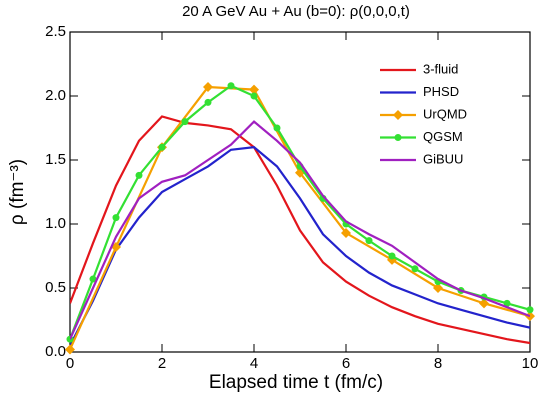  What do you see at coordinates (445, 113) in the screenshot?
I see `legend-label: UrQMD` at bounding box center [445, 113].